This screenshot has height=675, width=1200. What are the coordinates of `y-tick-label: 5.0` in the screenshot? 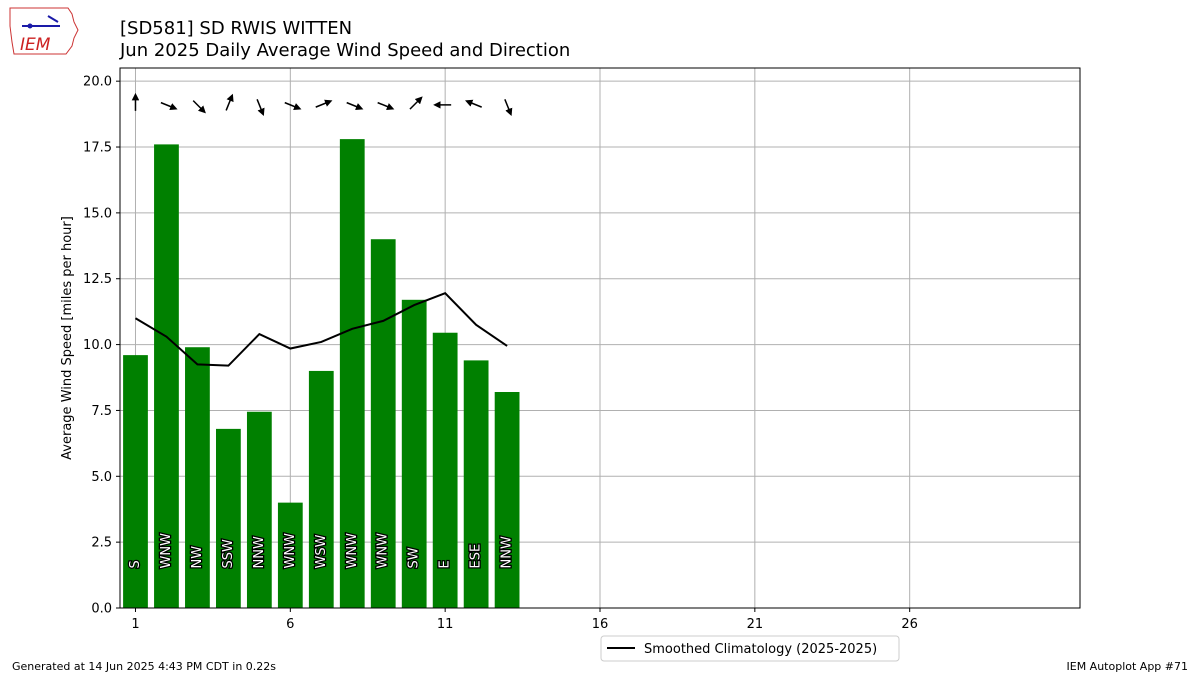 It's located at (101, 477).